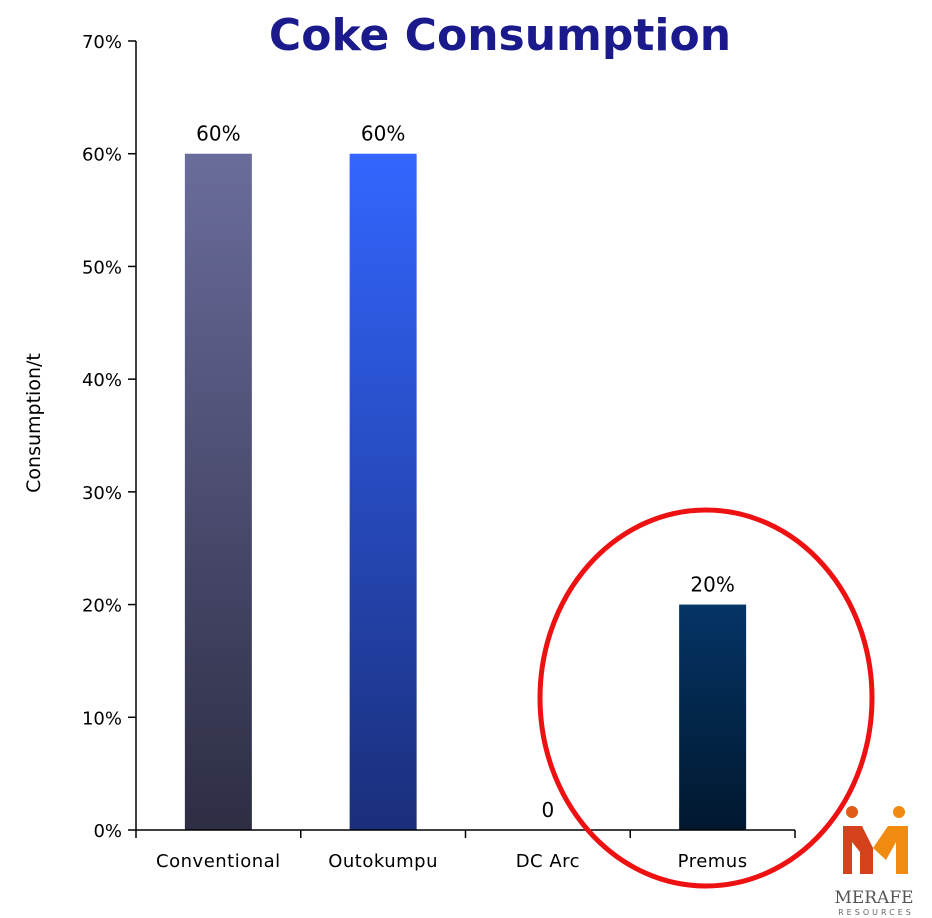 The width and height of the screenshot is (932, 918). What do you see at coordinates (876, 912) in the screenshot?
I see `logo-subtext: RESOURCES` at bounding box center [876, 912].